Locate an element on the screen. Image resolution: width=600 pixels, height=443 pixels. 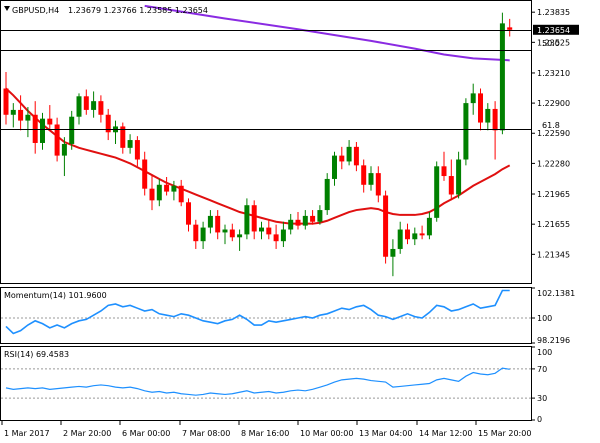
time-tick-label: 1 Mar 2017 is located at coordinates (27, 433).